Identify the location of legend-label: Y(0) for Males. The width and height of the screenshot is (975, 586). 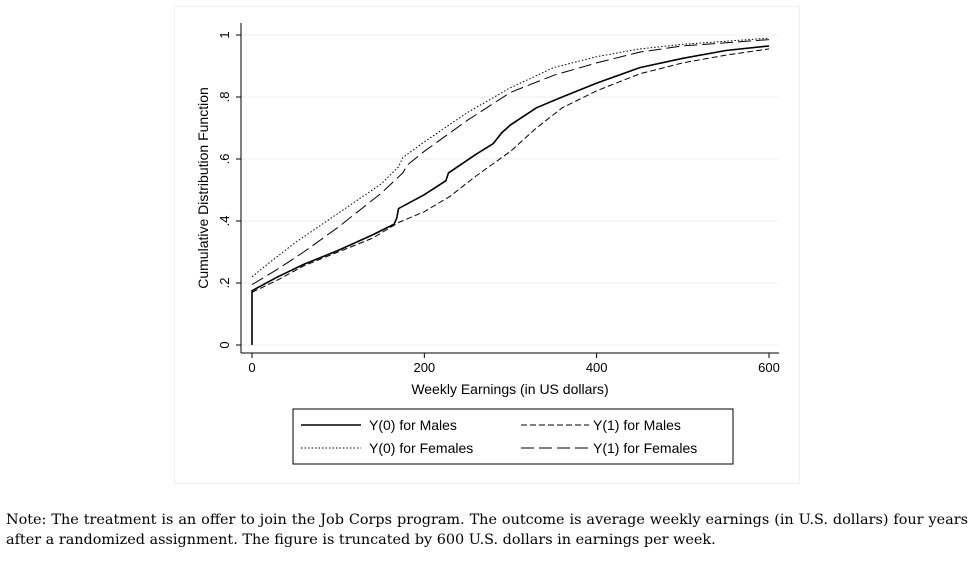
(413, 425).